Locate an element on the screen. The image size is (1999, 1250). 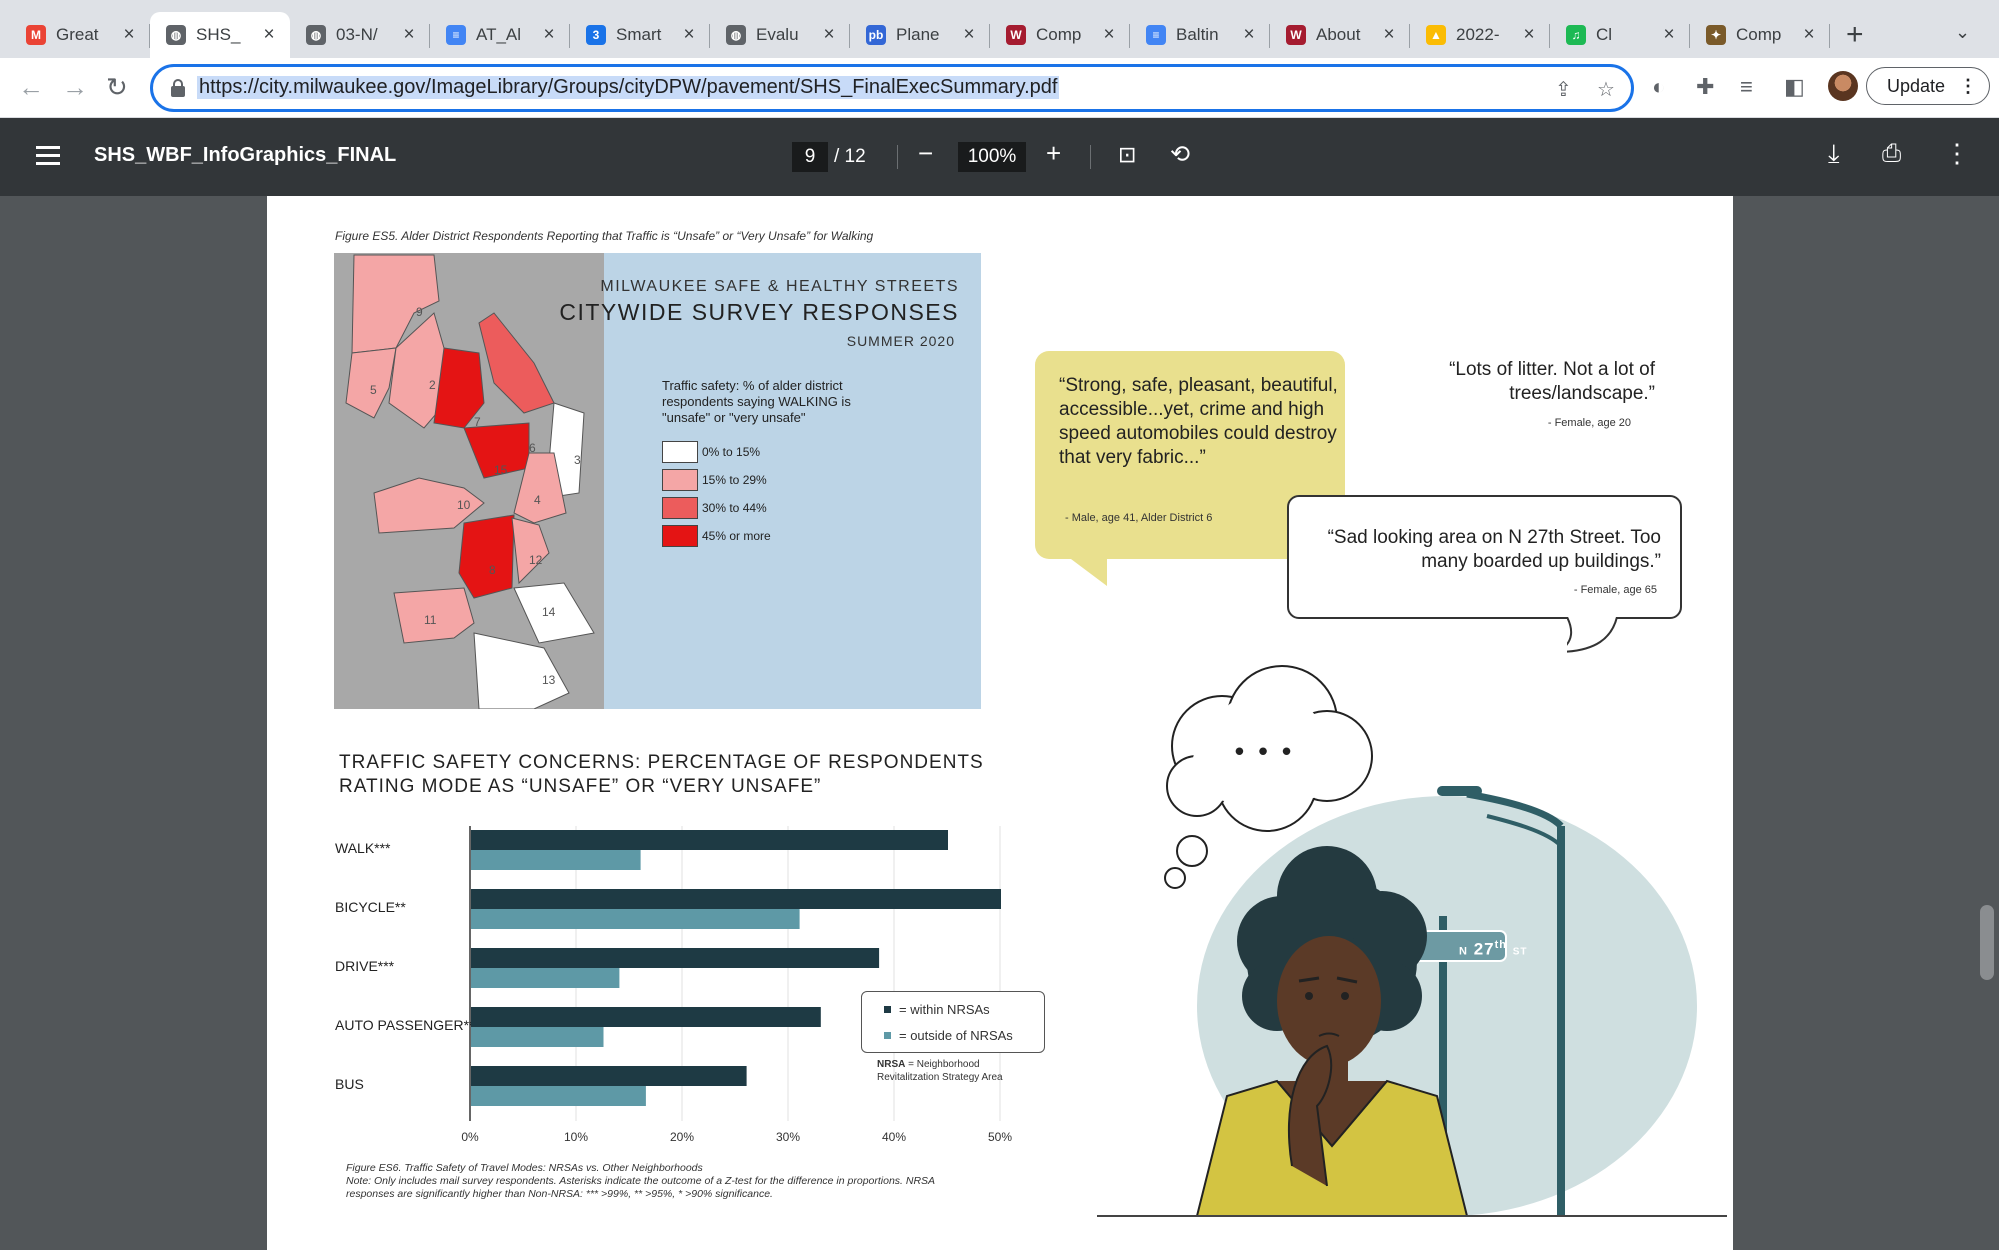
media-controls-icon: ≡ is located at coordinates (1746, 86).